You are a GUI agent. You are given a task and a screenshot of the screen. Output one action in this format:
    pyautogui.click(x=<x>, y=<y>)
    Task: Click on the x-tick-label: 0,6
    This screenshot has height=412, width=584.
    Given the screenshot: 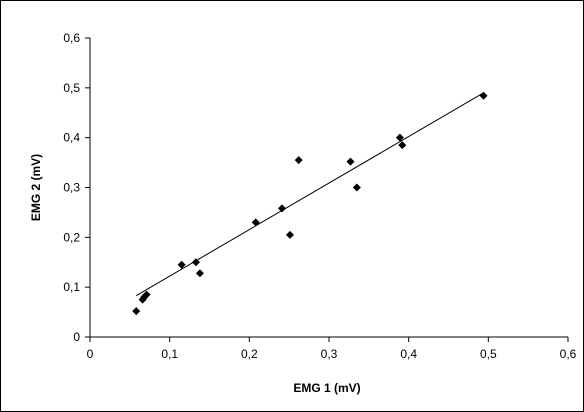 What is the action you would take?
    pyautogui.click(x=568, y=354)
    